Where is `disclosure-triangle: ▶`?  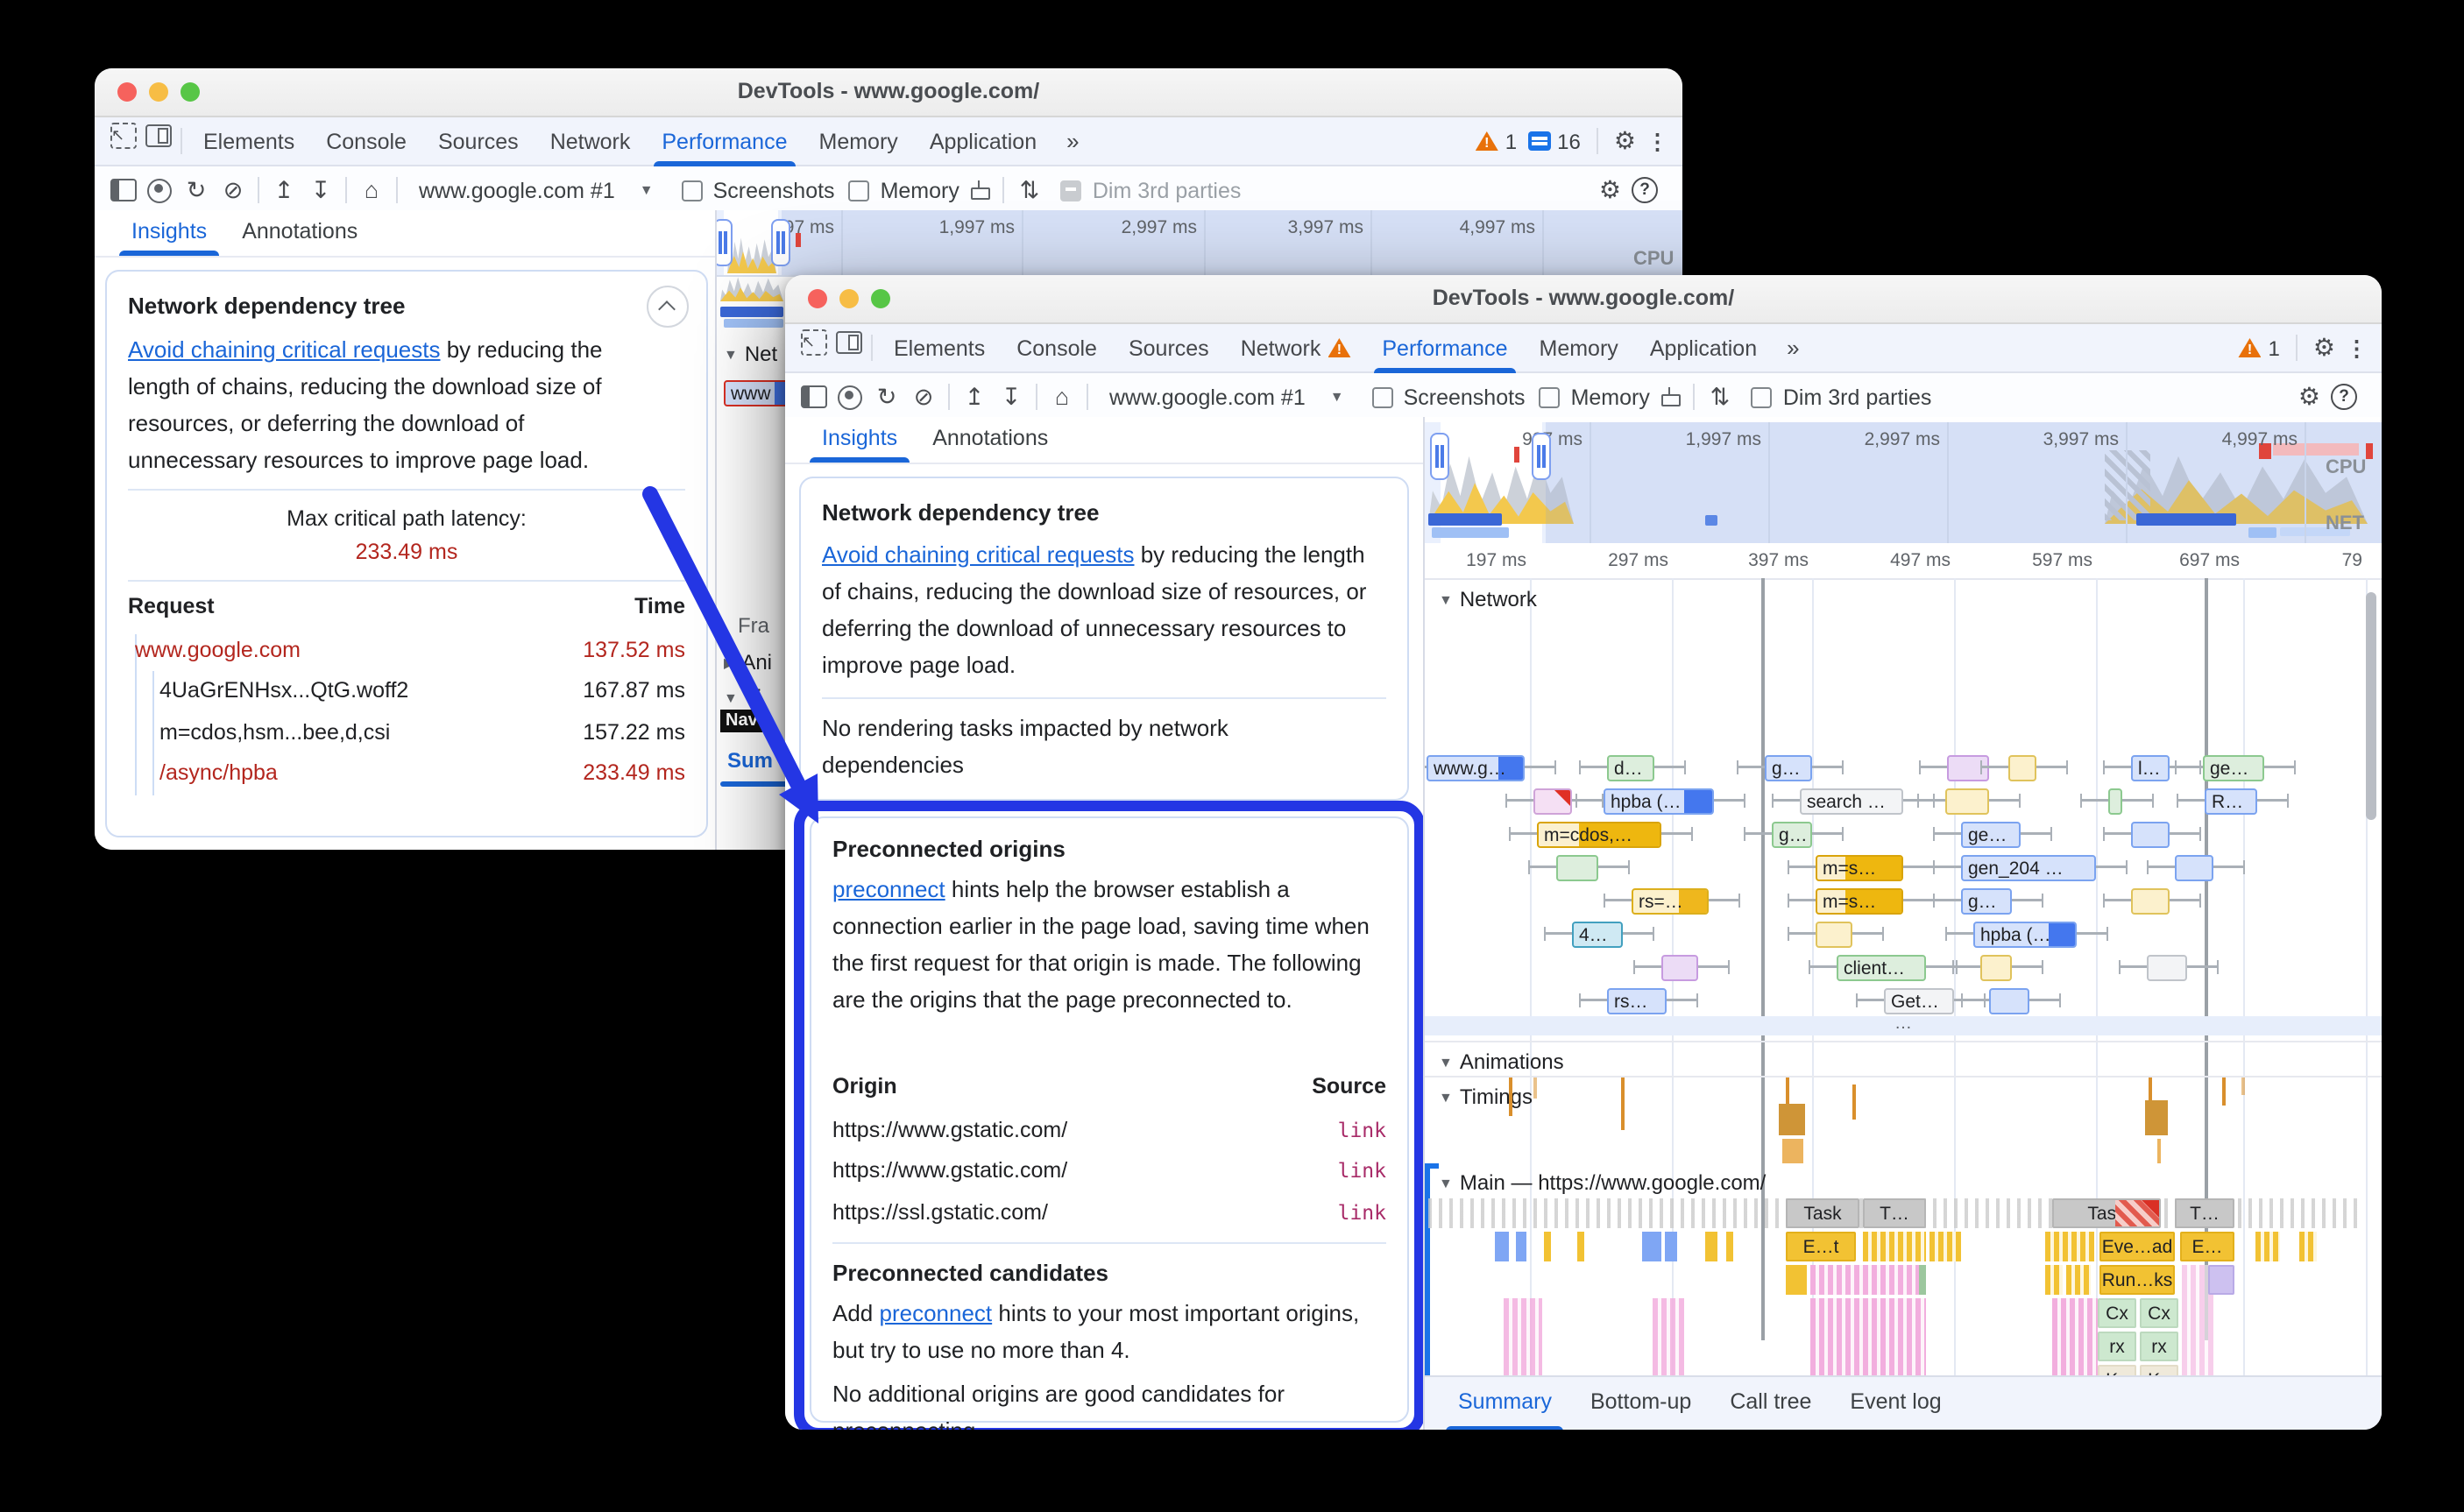
disclosure-triangle: ▶ is located at coordinates (729, 663).